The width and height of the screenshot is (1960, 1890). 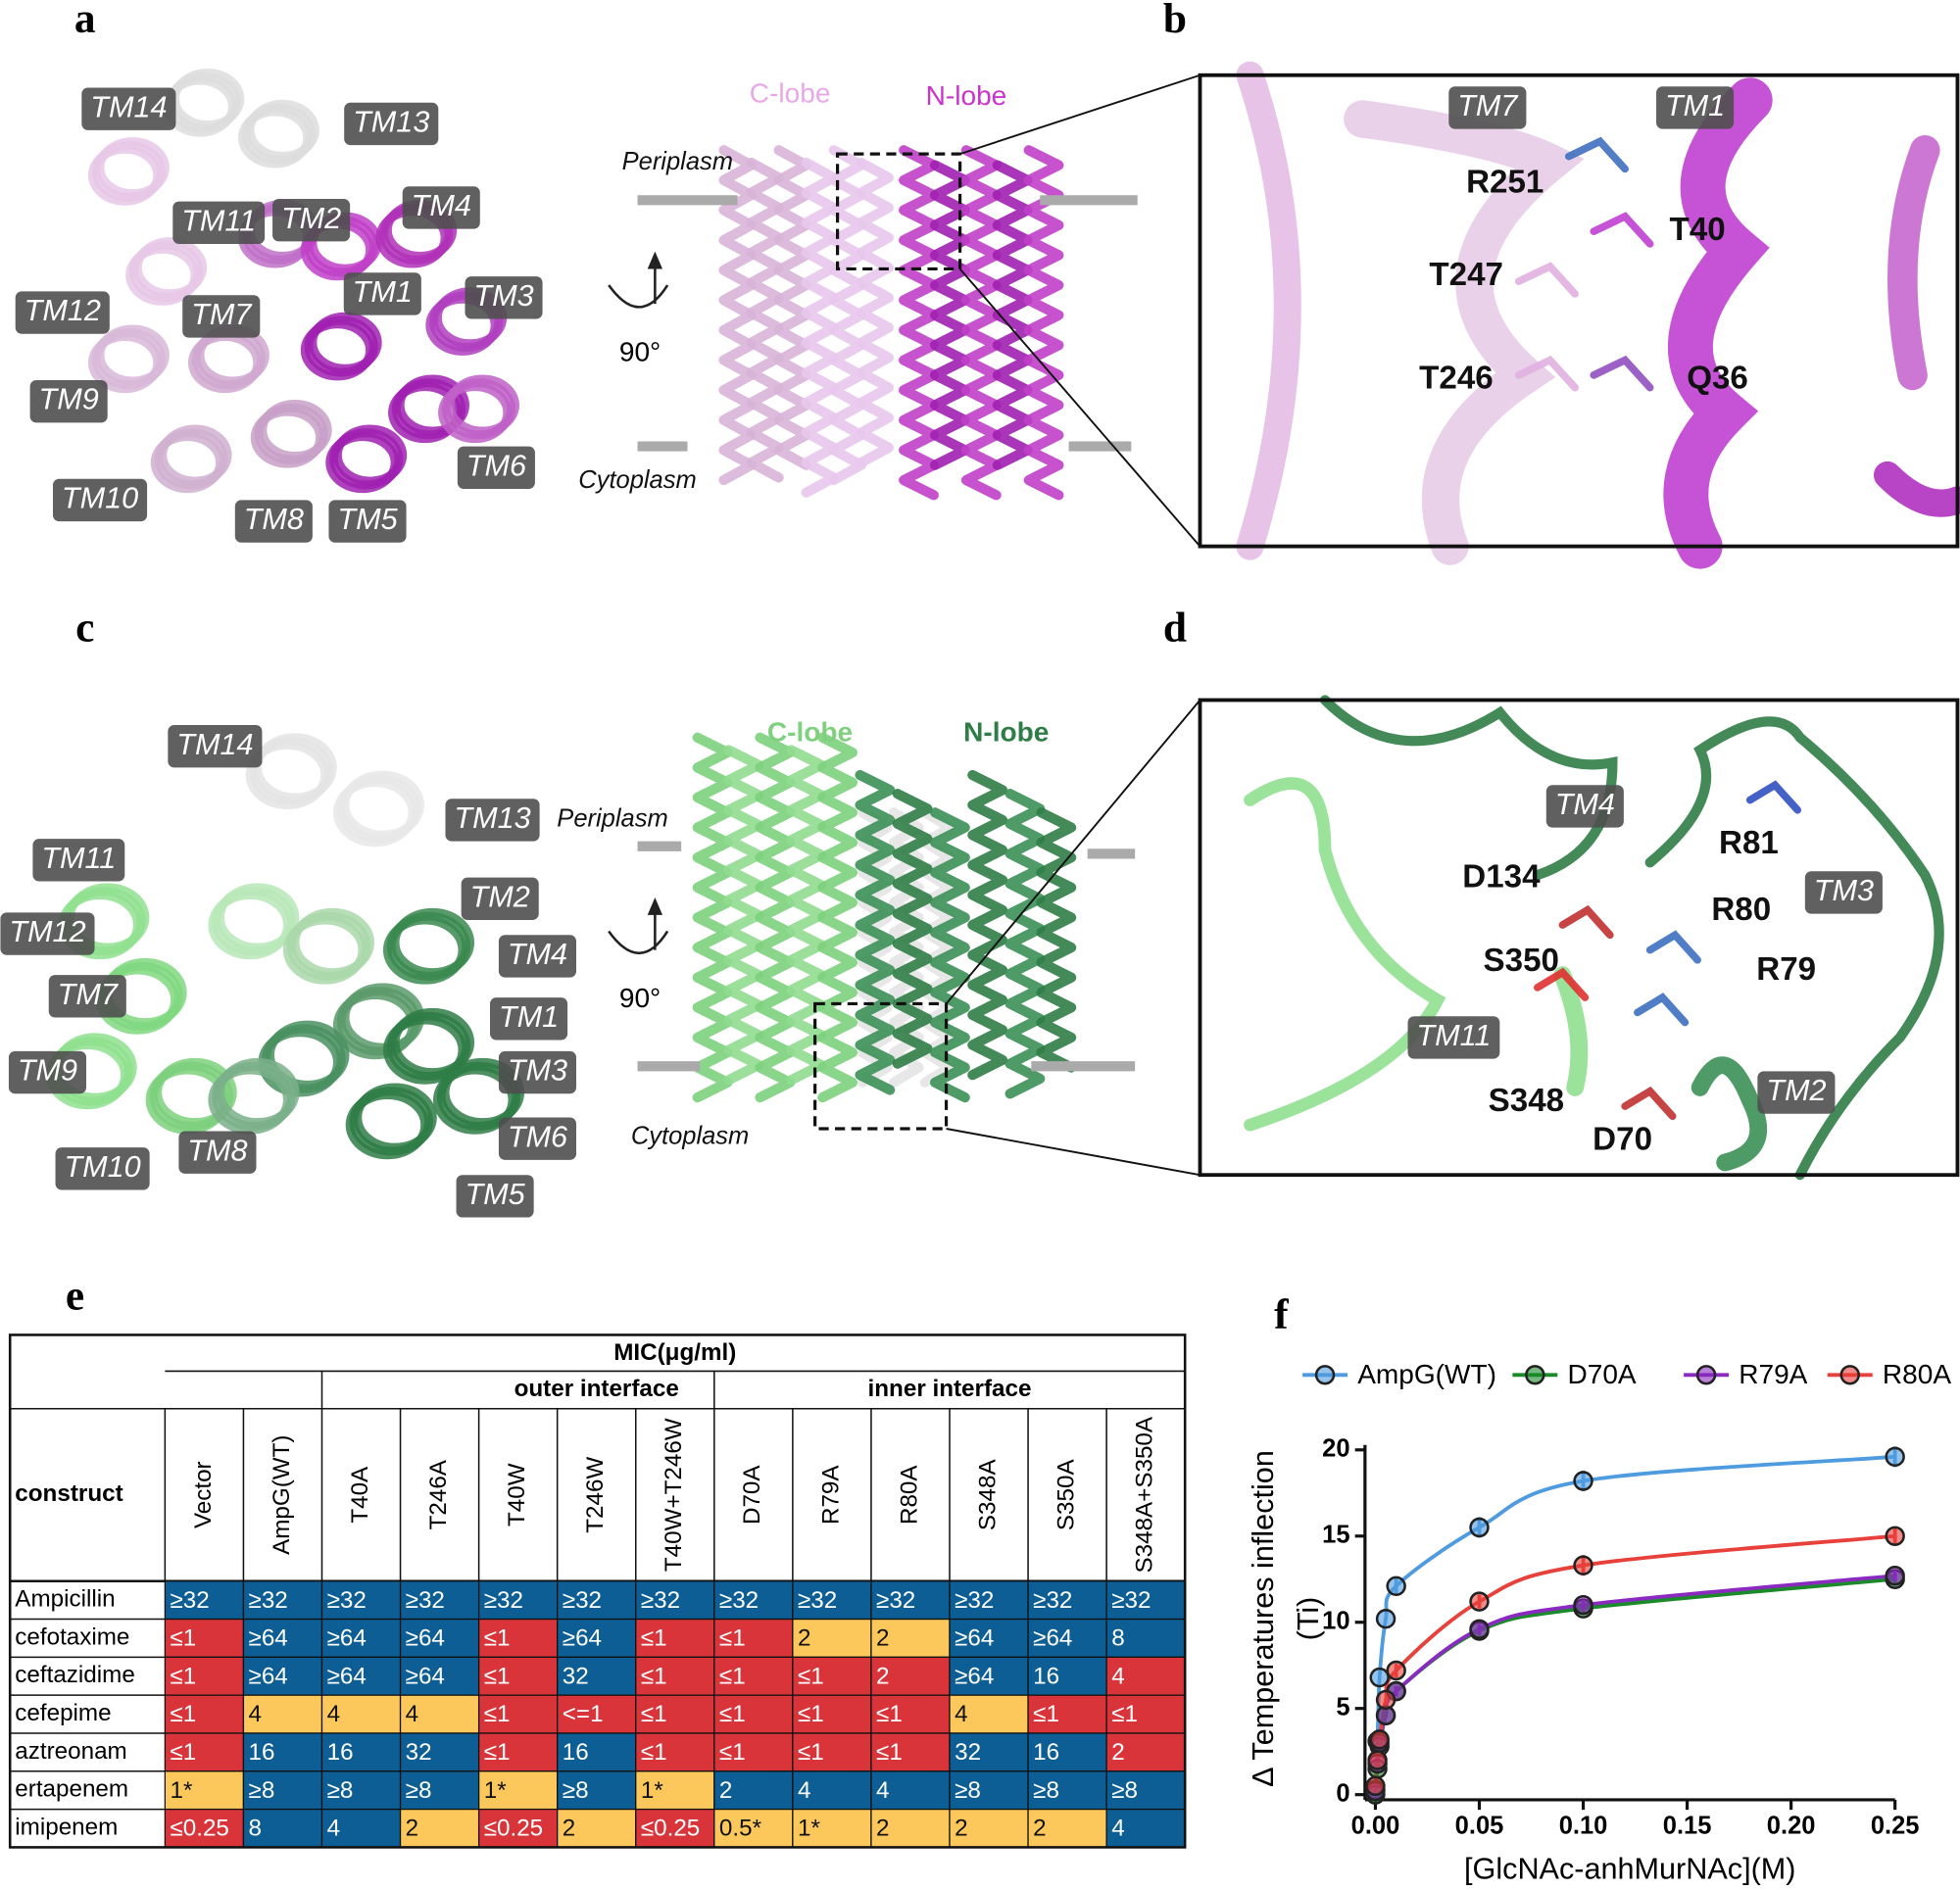 I want to click on tm-label: TM10, so click(x=102, y=1167).